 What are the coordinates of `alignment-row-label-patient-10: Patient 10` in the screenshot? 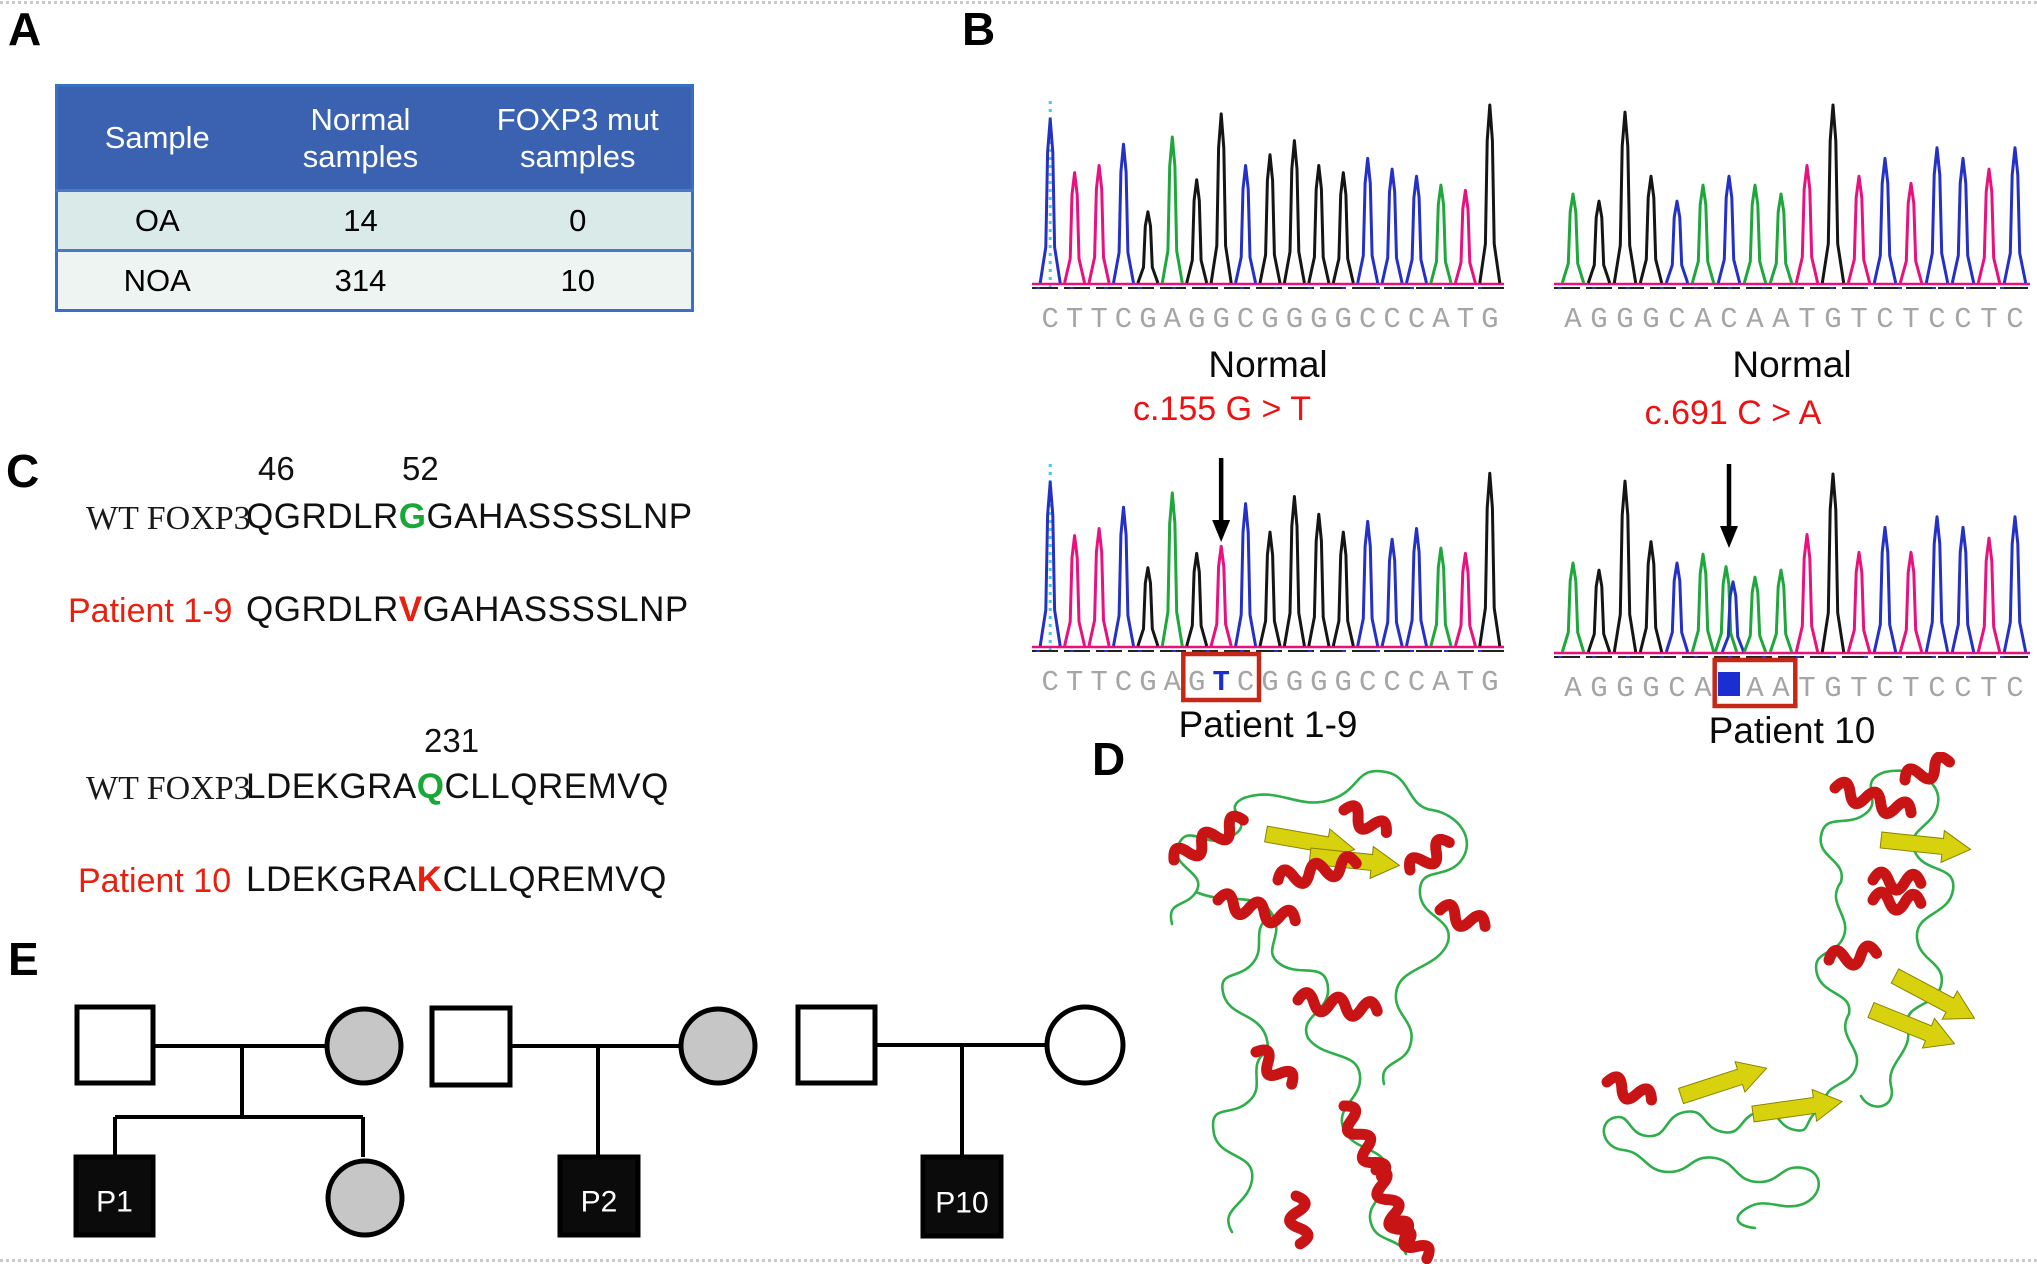 It's located at (155, 881).